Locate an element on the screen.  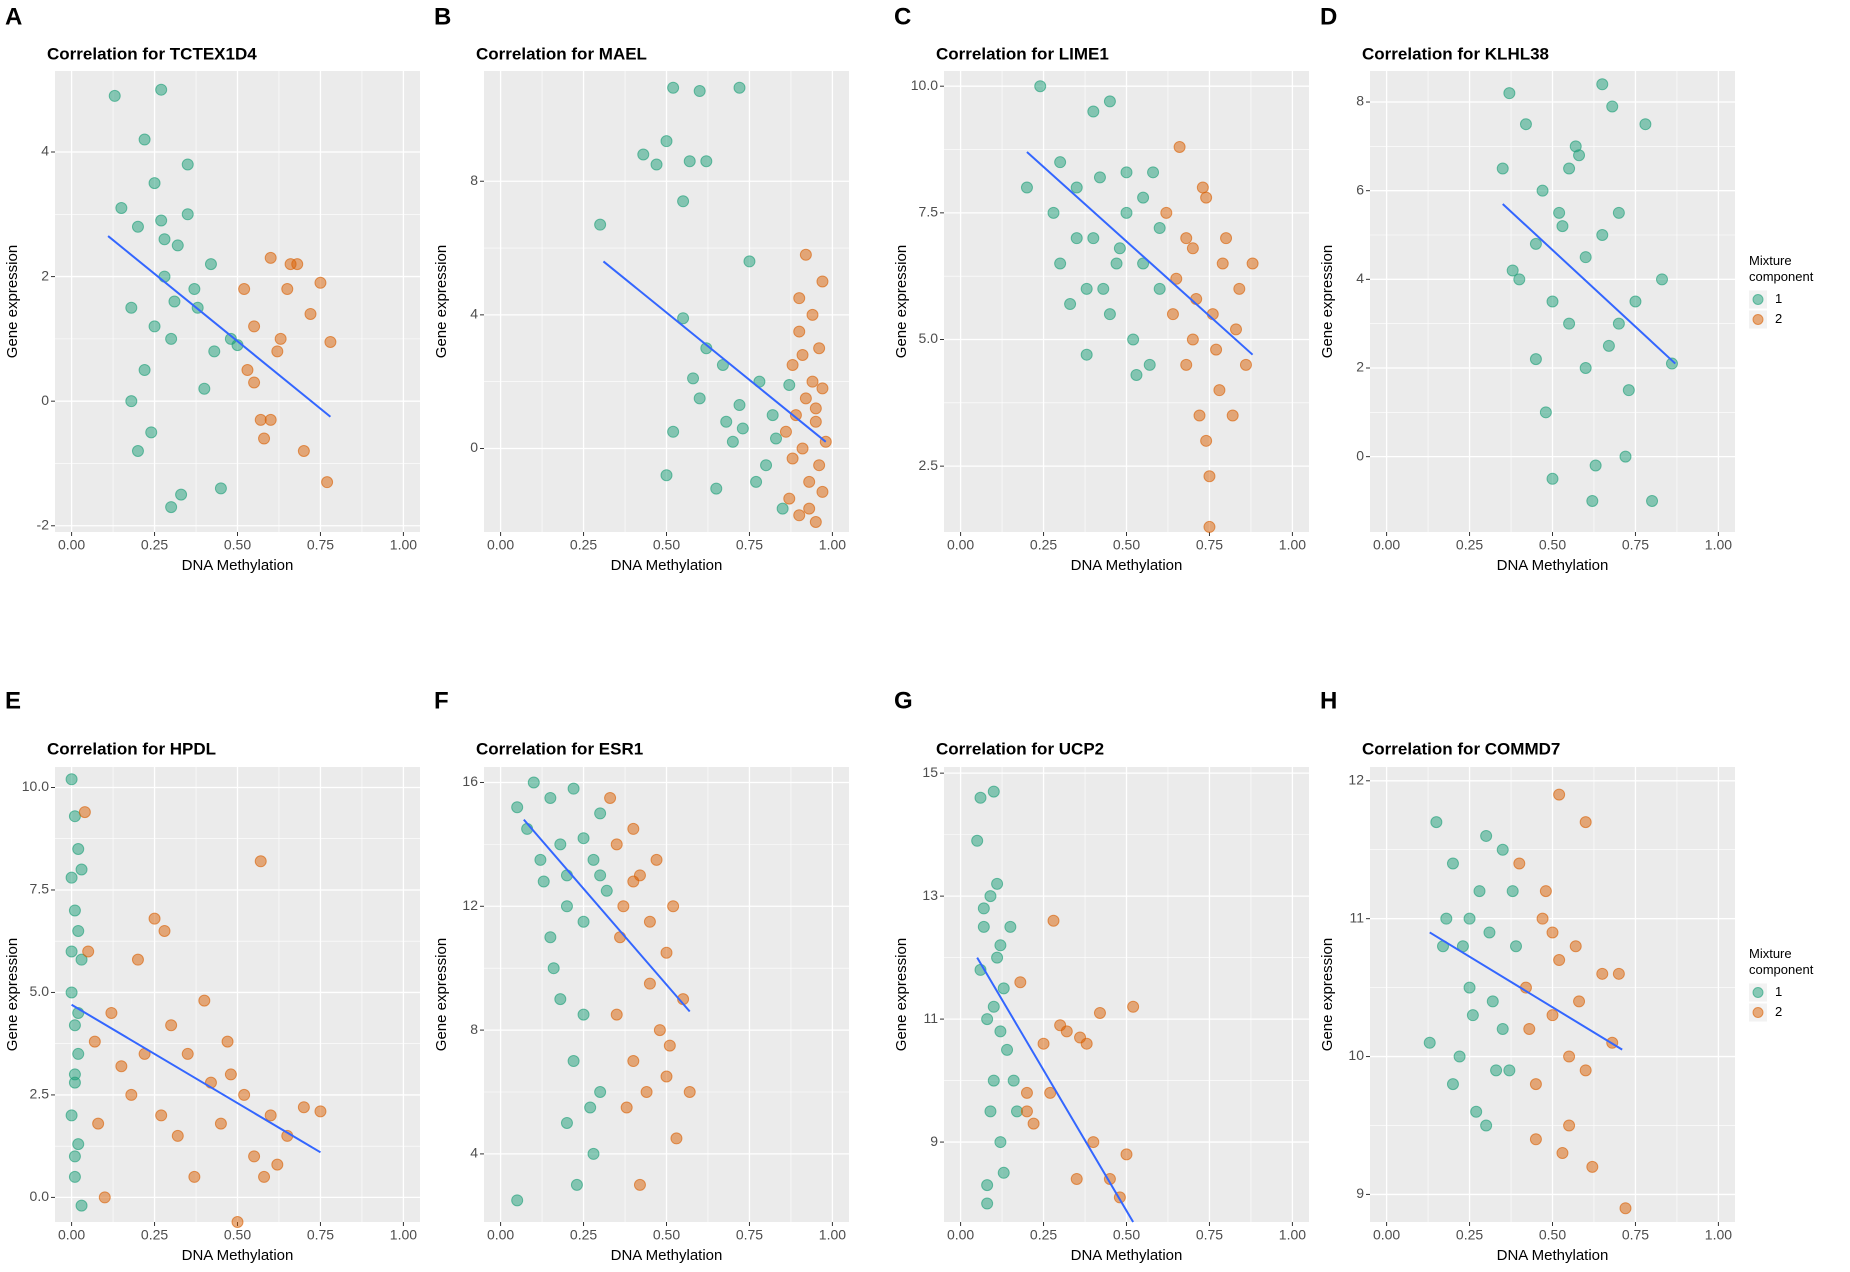
panel-letter: G is located at coordinates (903, 700).